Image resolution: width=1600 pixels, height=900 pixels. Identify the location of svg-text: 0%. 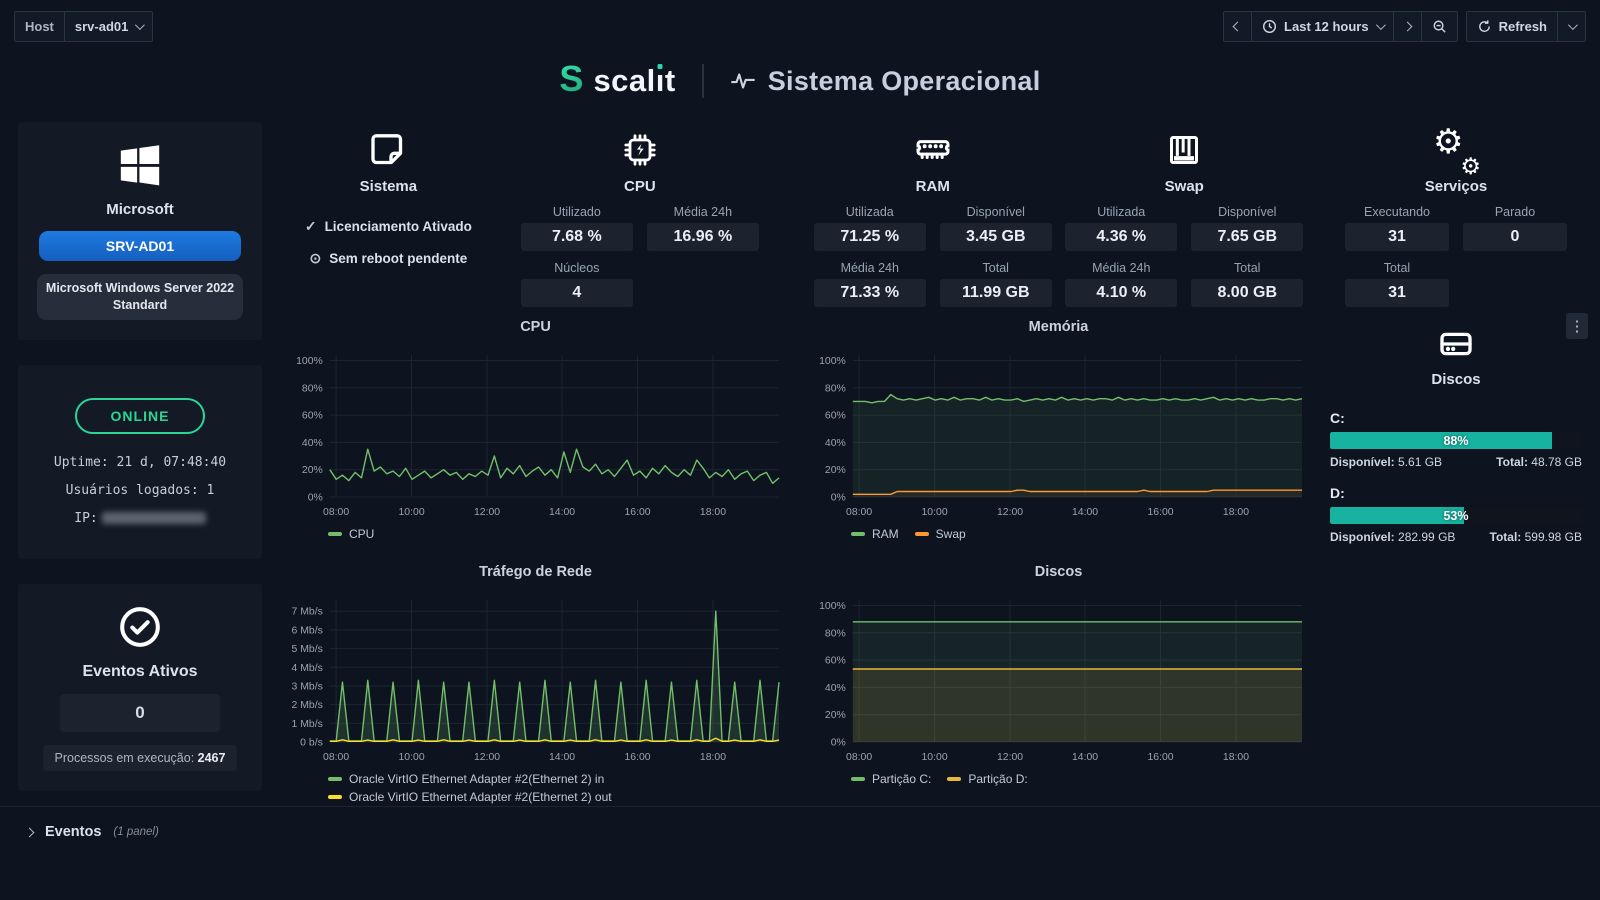
(838, 497).